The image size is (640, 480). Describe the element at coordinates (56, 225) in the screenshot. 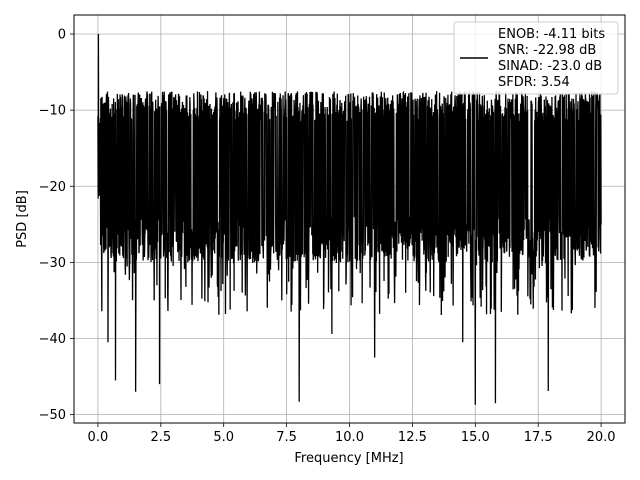

I see `y-axis-ticks: 0 −10 −20 −30 −40 −50` at that location.